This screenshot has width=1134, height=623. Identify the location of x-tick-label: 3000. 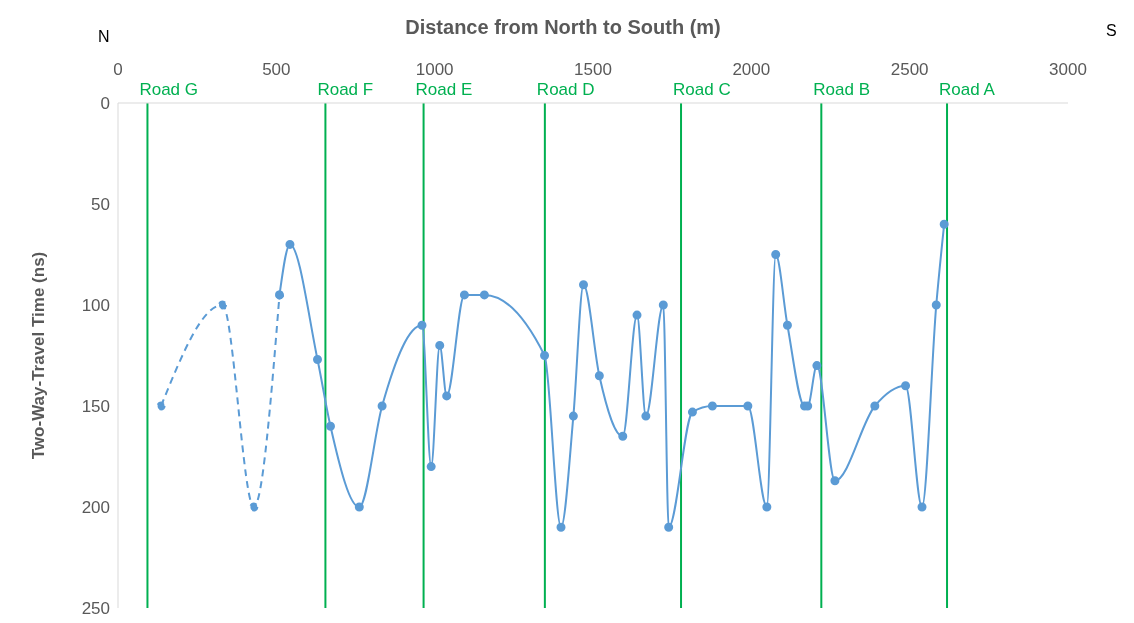
(1068, 69).